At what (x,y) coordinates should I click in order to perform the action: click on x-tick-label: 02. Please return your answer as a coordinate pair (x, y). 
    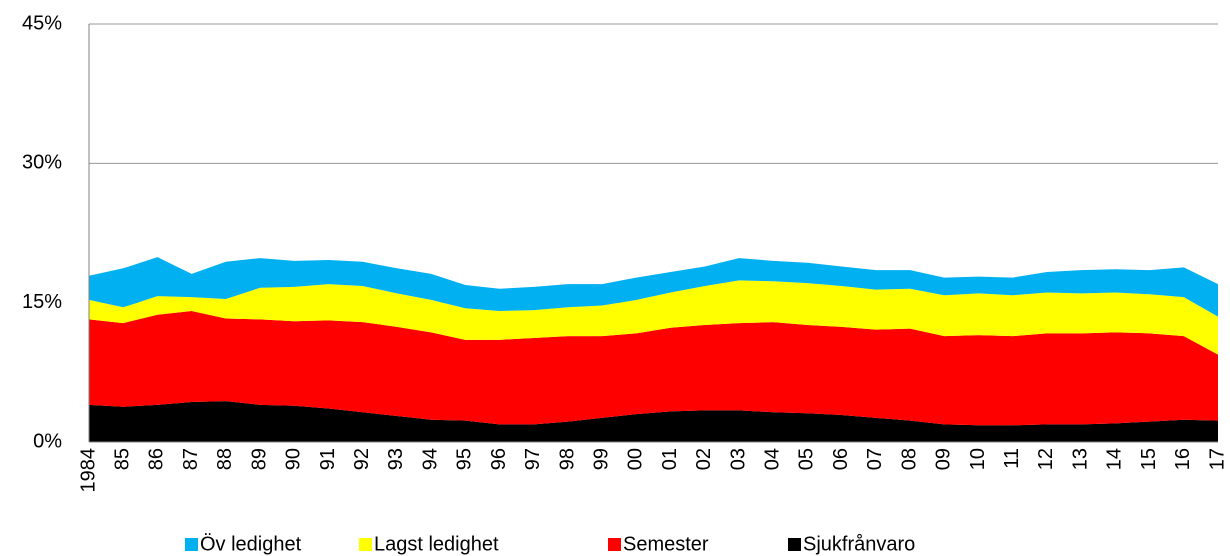
    Looking at the image, I should click on (704, 459).